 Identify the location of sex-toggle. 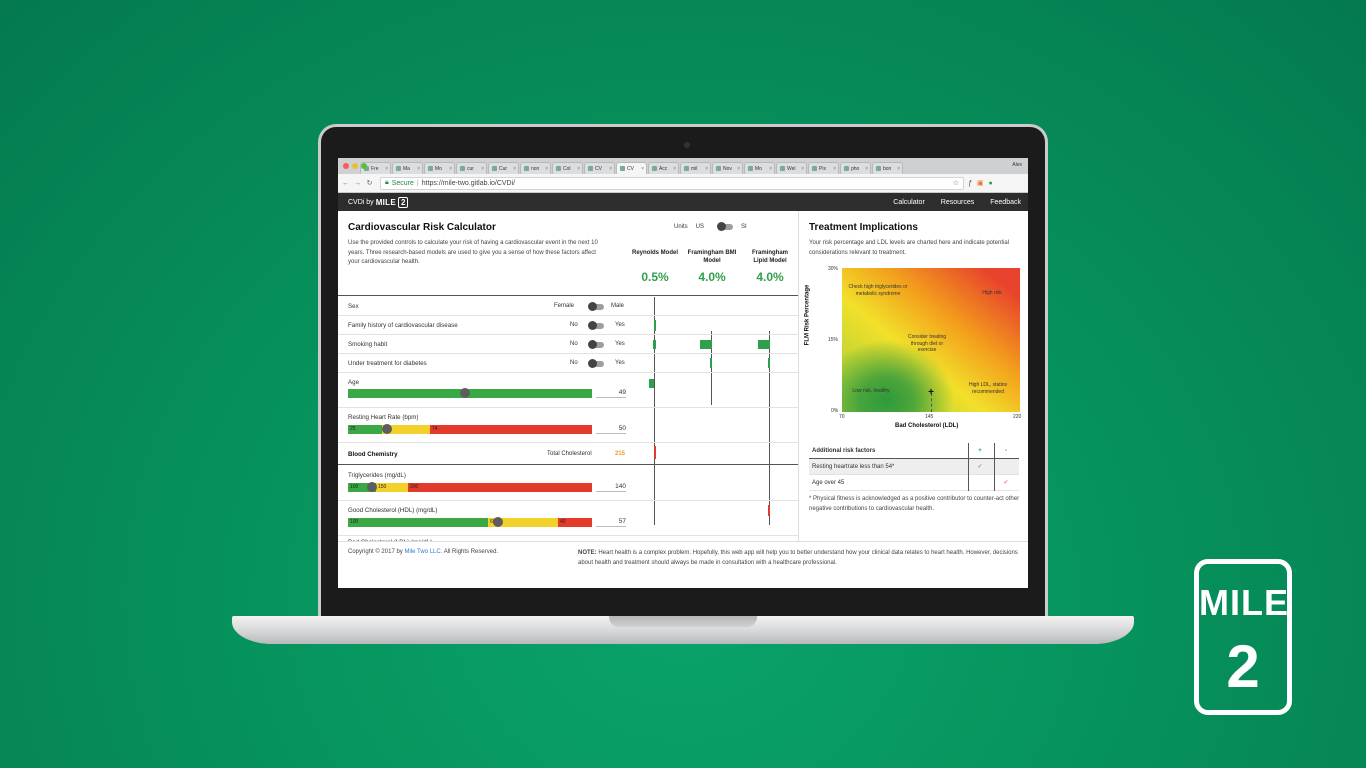
(596, 306).